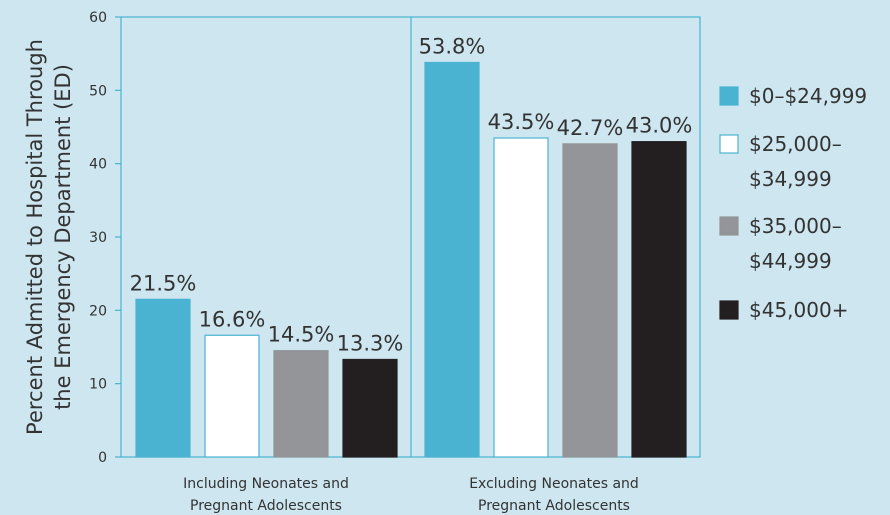  I want to click on category-label: Including Neonates and, so click(266, 484).